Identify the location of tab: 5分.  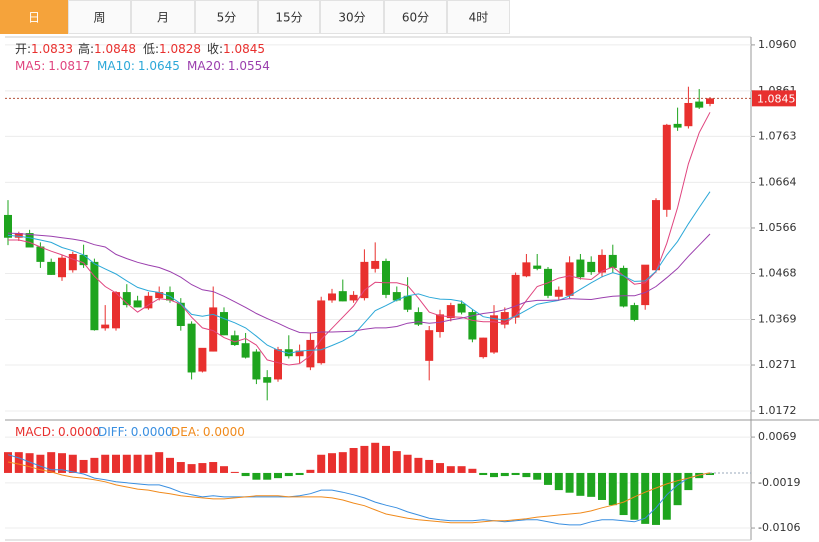
(226, 17).